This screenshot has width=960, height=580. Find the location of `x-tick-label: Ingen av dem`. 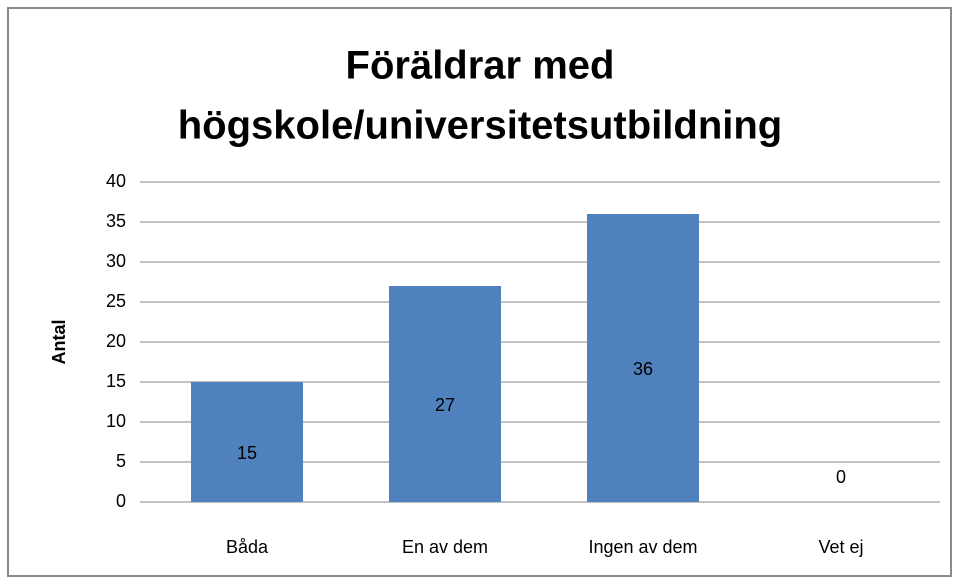

x-tick-label: Ingen av dem is located at coordinates (642, 547).